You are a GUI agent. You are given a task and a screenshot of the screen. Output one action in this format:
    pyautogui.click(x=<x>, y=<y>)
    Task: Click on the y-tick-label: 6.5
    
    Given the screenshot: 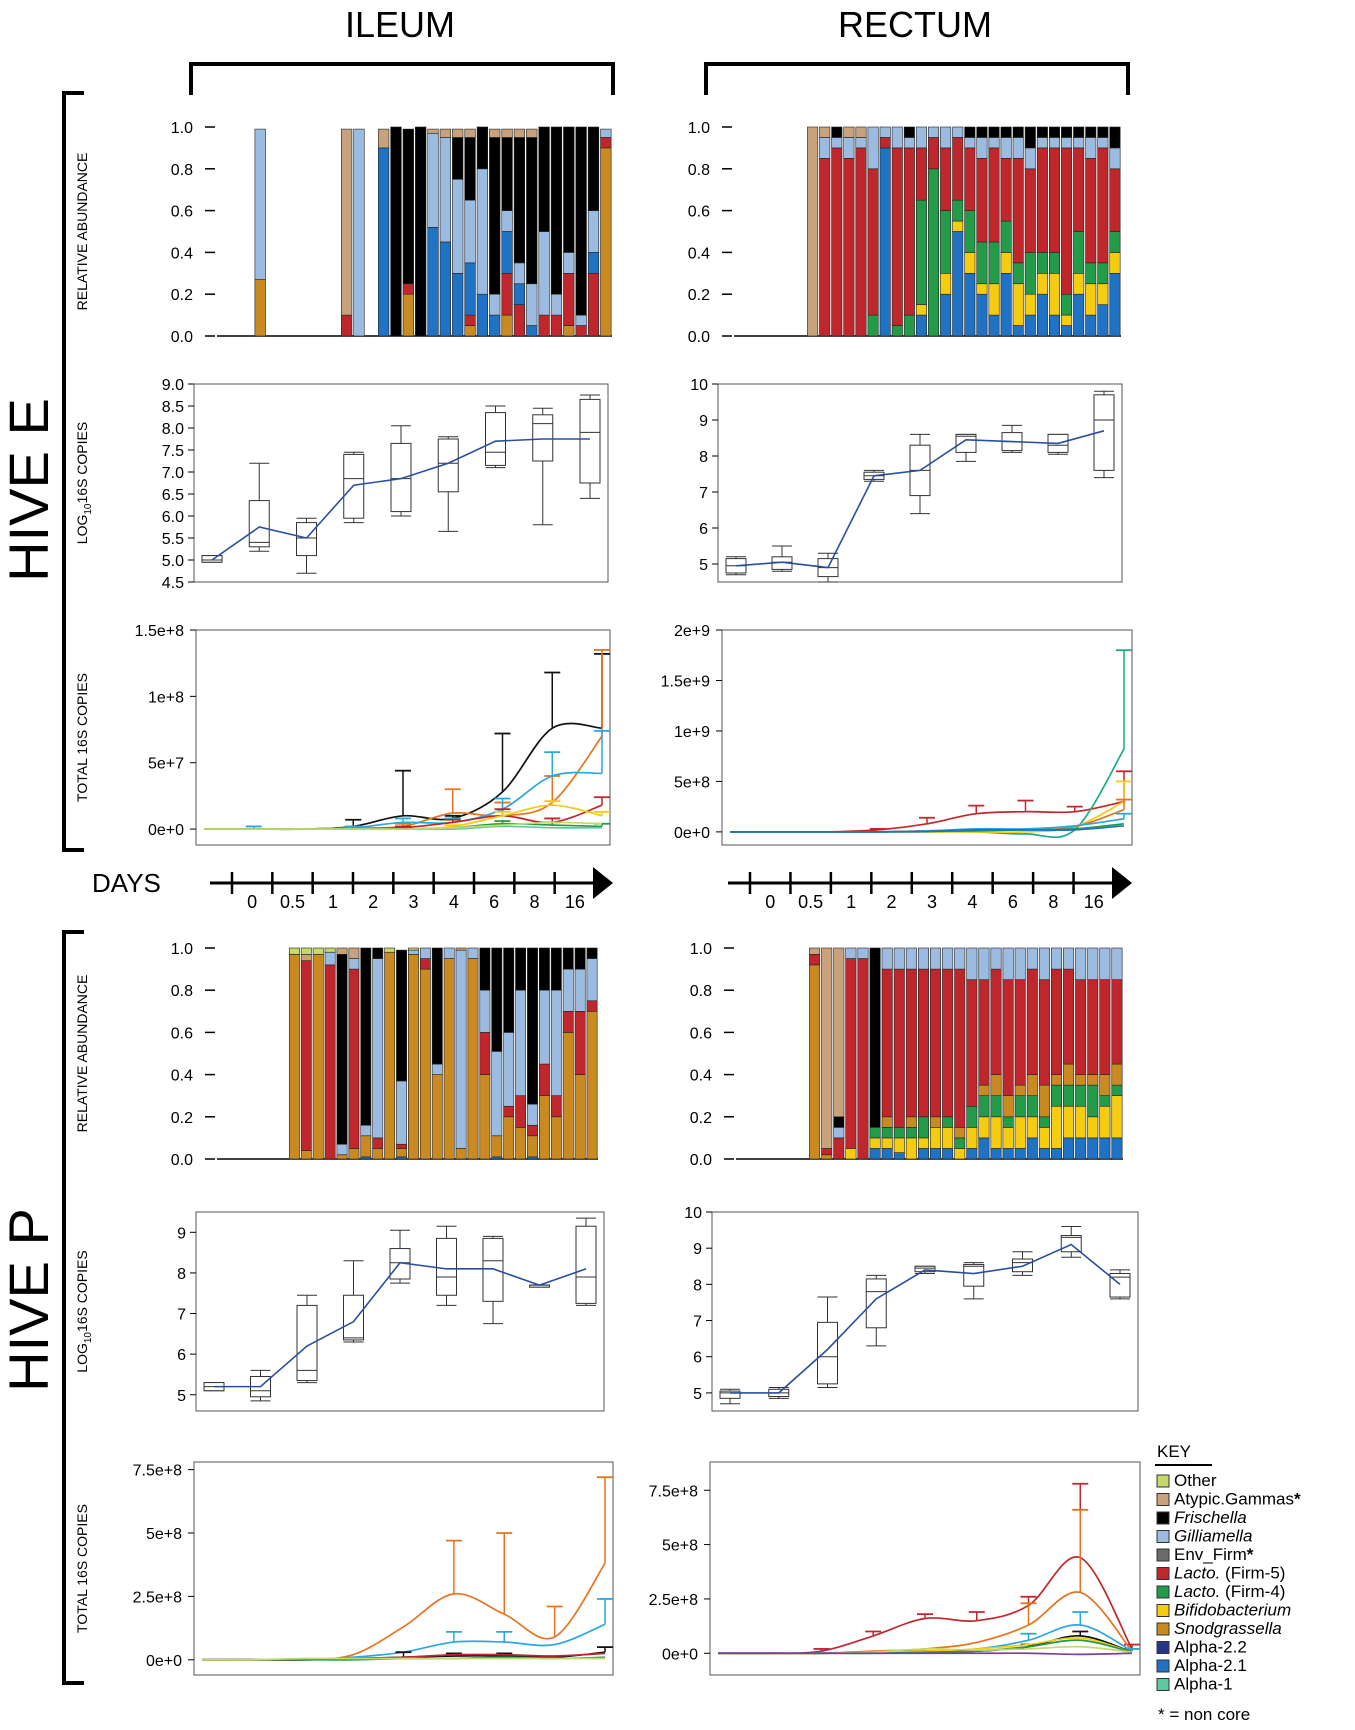 What is the action you would take?
    pyautogui.click(x=173, y=495)
    